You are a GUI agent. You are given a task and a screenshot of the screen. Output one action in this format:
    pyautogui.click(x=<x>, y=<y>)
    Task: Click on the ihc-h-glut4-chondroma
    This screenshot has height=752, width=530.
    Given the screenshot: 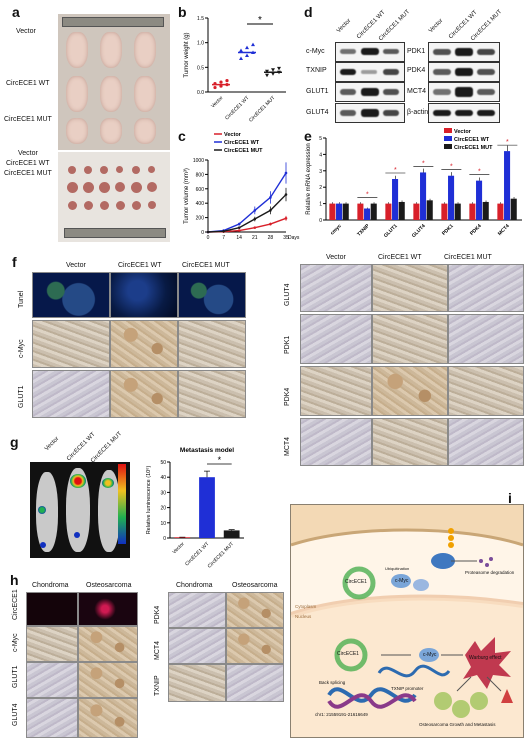 What is the action you would take?
    pyautogui.click(x=52, y=718)
    